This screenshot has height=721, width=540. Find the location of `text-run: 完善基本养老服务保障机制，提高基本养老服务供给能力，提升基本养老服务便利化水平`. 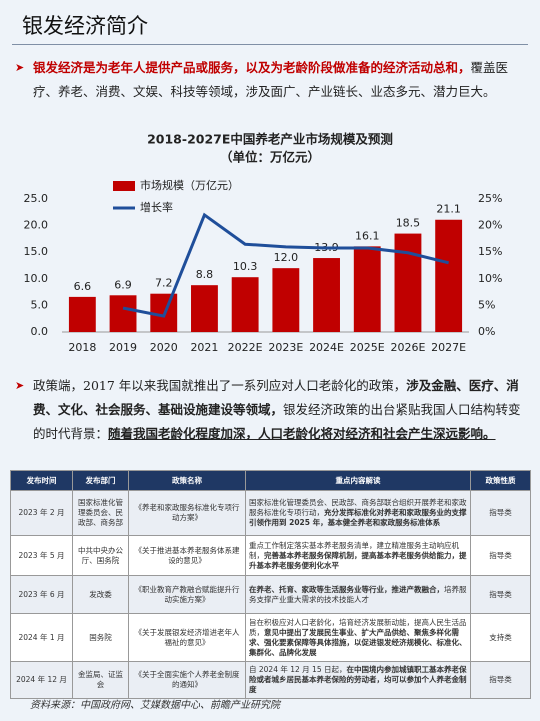

text-run: 完善基本养老服务保障机制，提高基本养老服务供给能力，提升基本养老服务便利化水平 is located at coordinates (358, 560).